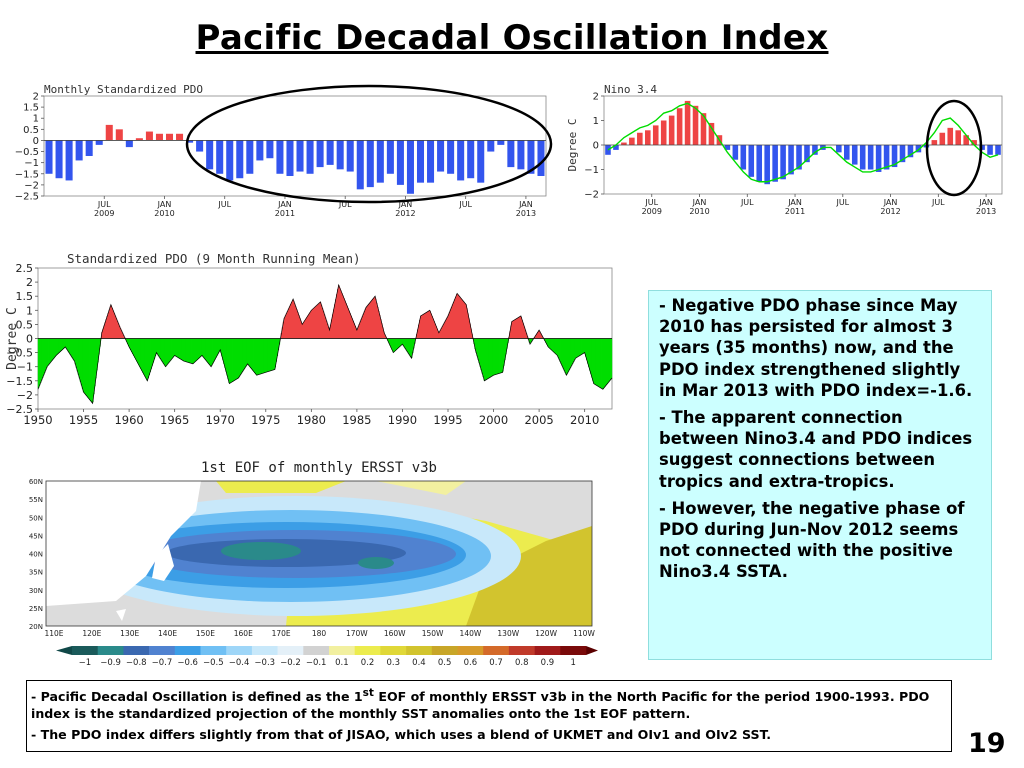 The height and width of the screenshot is (768, 1024). What do you see at coordinates (36, 591) in the screenshot?
I see `lat-tick-label: 30N` at bounding box center [36, 591].